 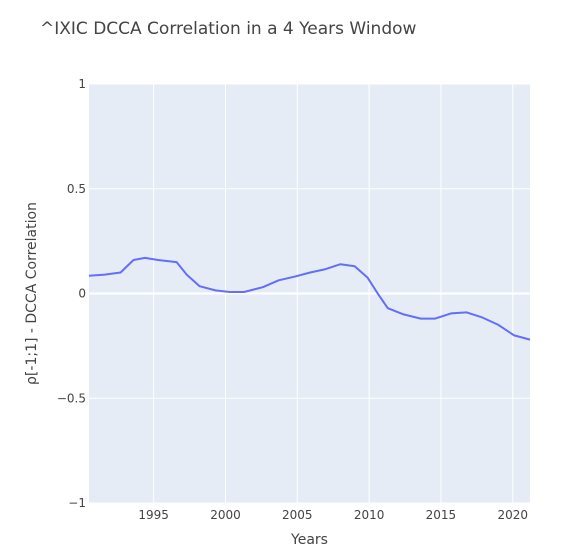 I want to click on y-tick-label: 0.5, so click(x=76, y=189).